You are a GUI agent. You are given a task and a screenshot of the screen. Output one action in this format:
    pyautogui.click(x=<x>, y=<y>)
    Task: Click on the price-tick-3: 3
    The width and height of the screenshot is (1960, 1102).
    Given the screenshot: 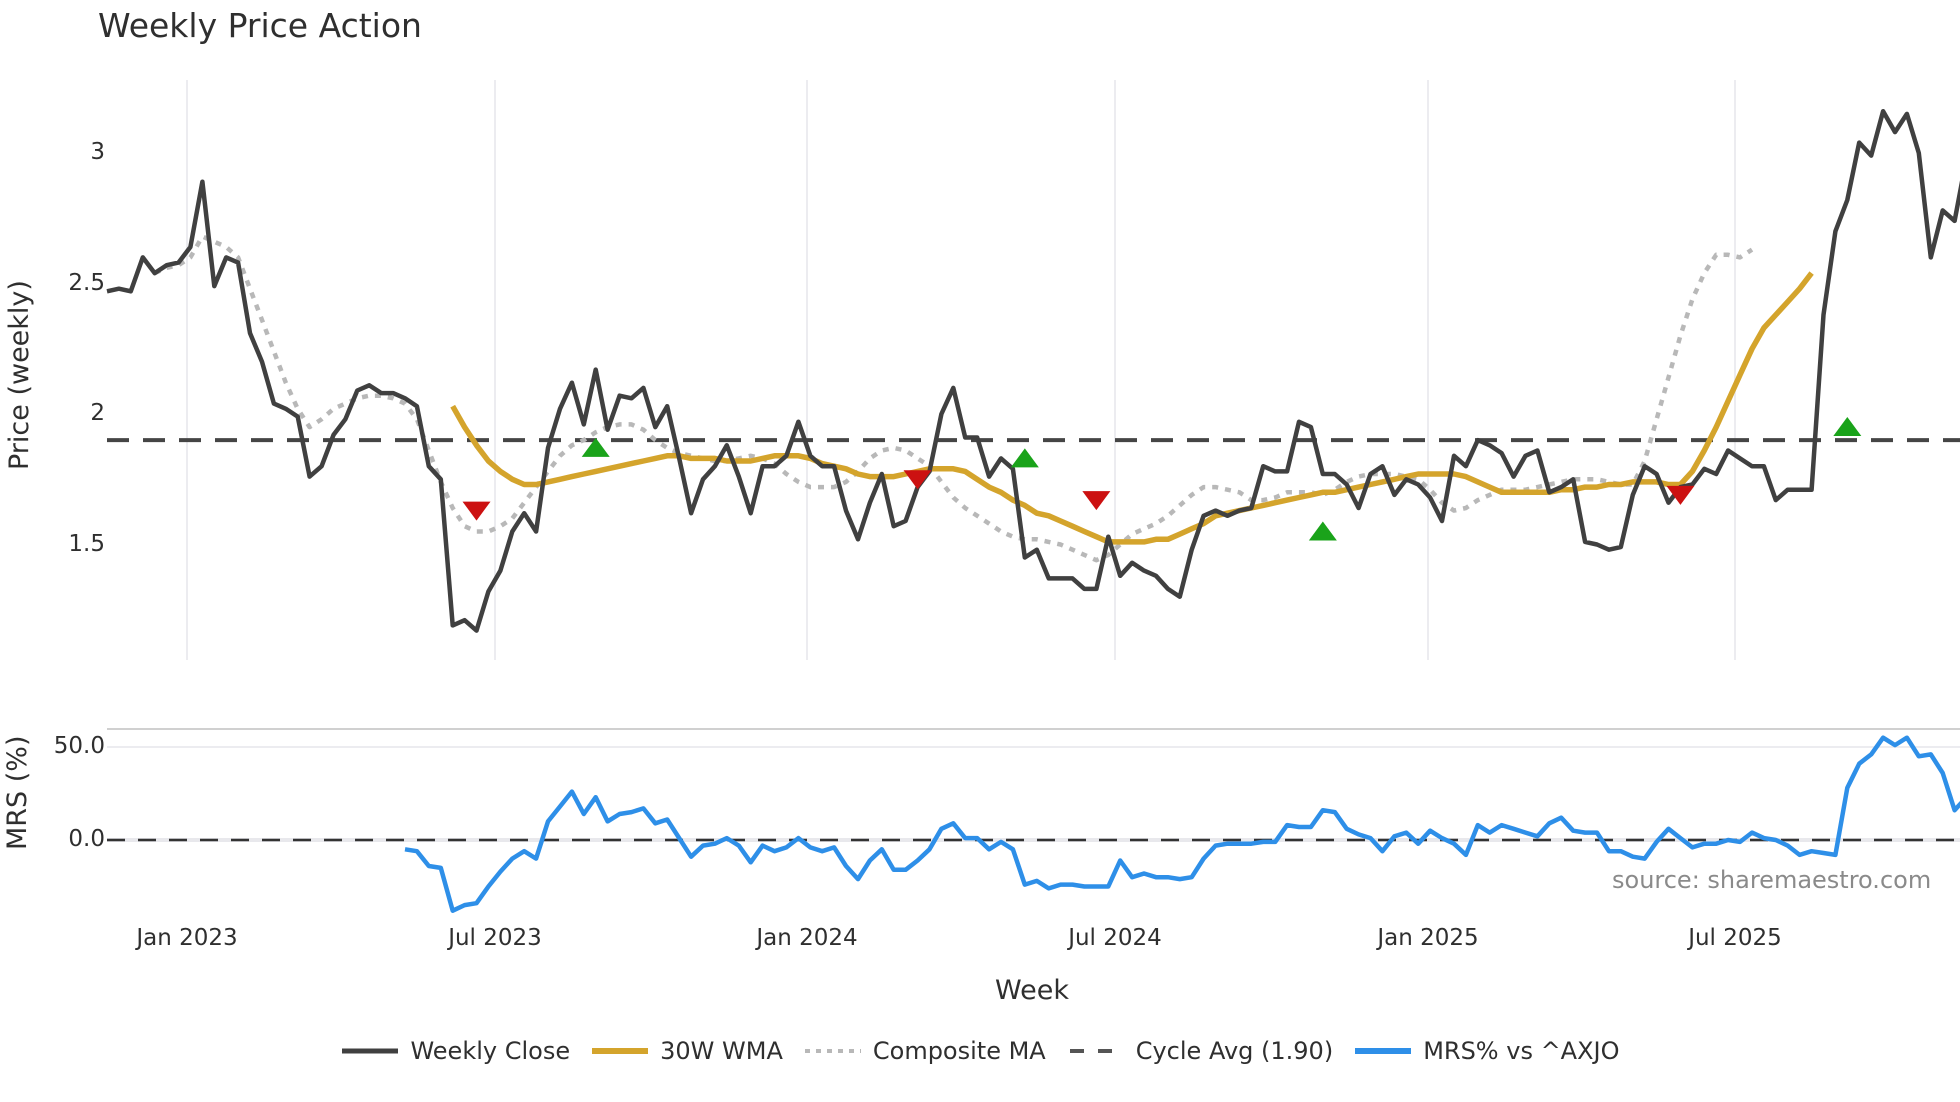 What is the action you would take?
    pyautogui.click(x=97, y=152)
    